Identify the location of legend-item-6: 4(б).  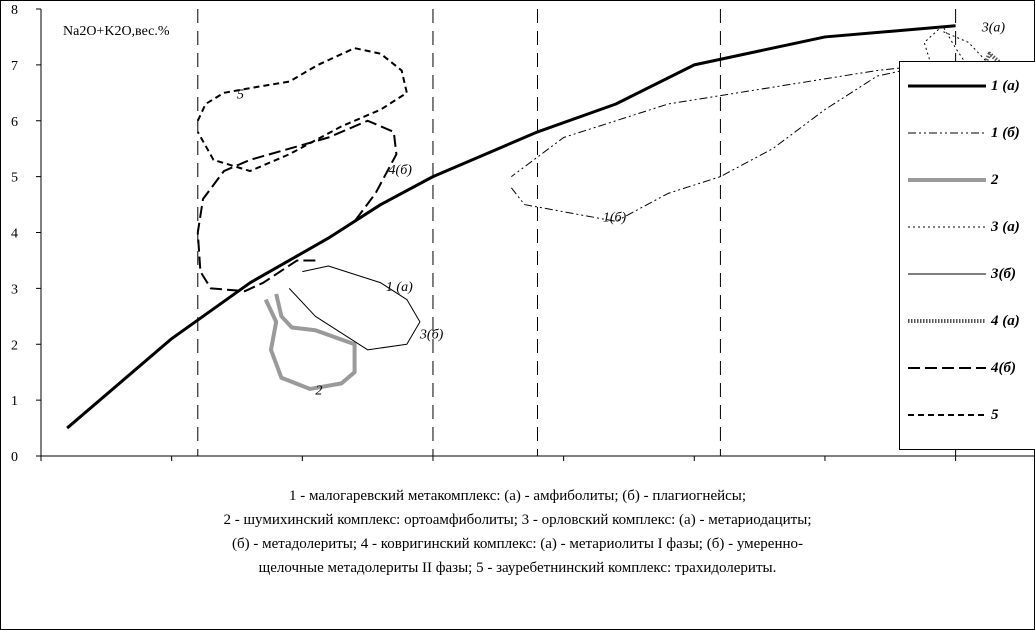
(967, 369).